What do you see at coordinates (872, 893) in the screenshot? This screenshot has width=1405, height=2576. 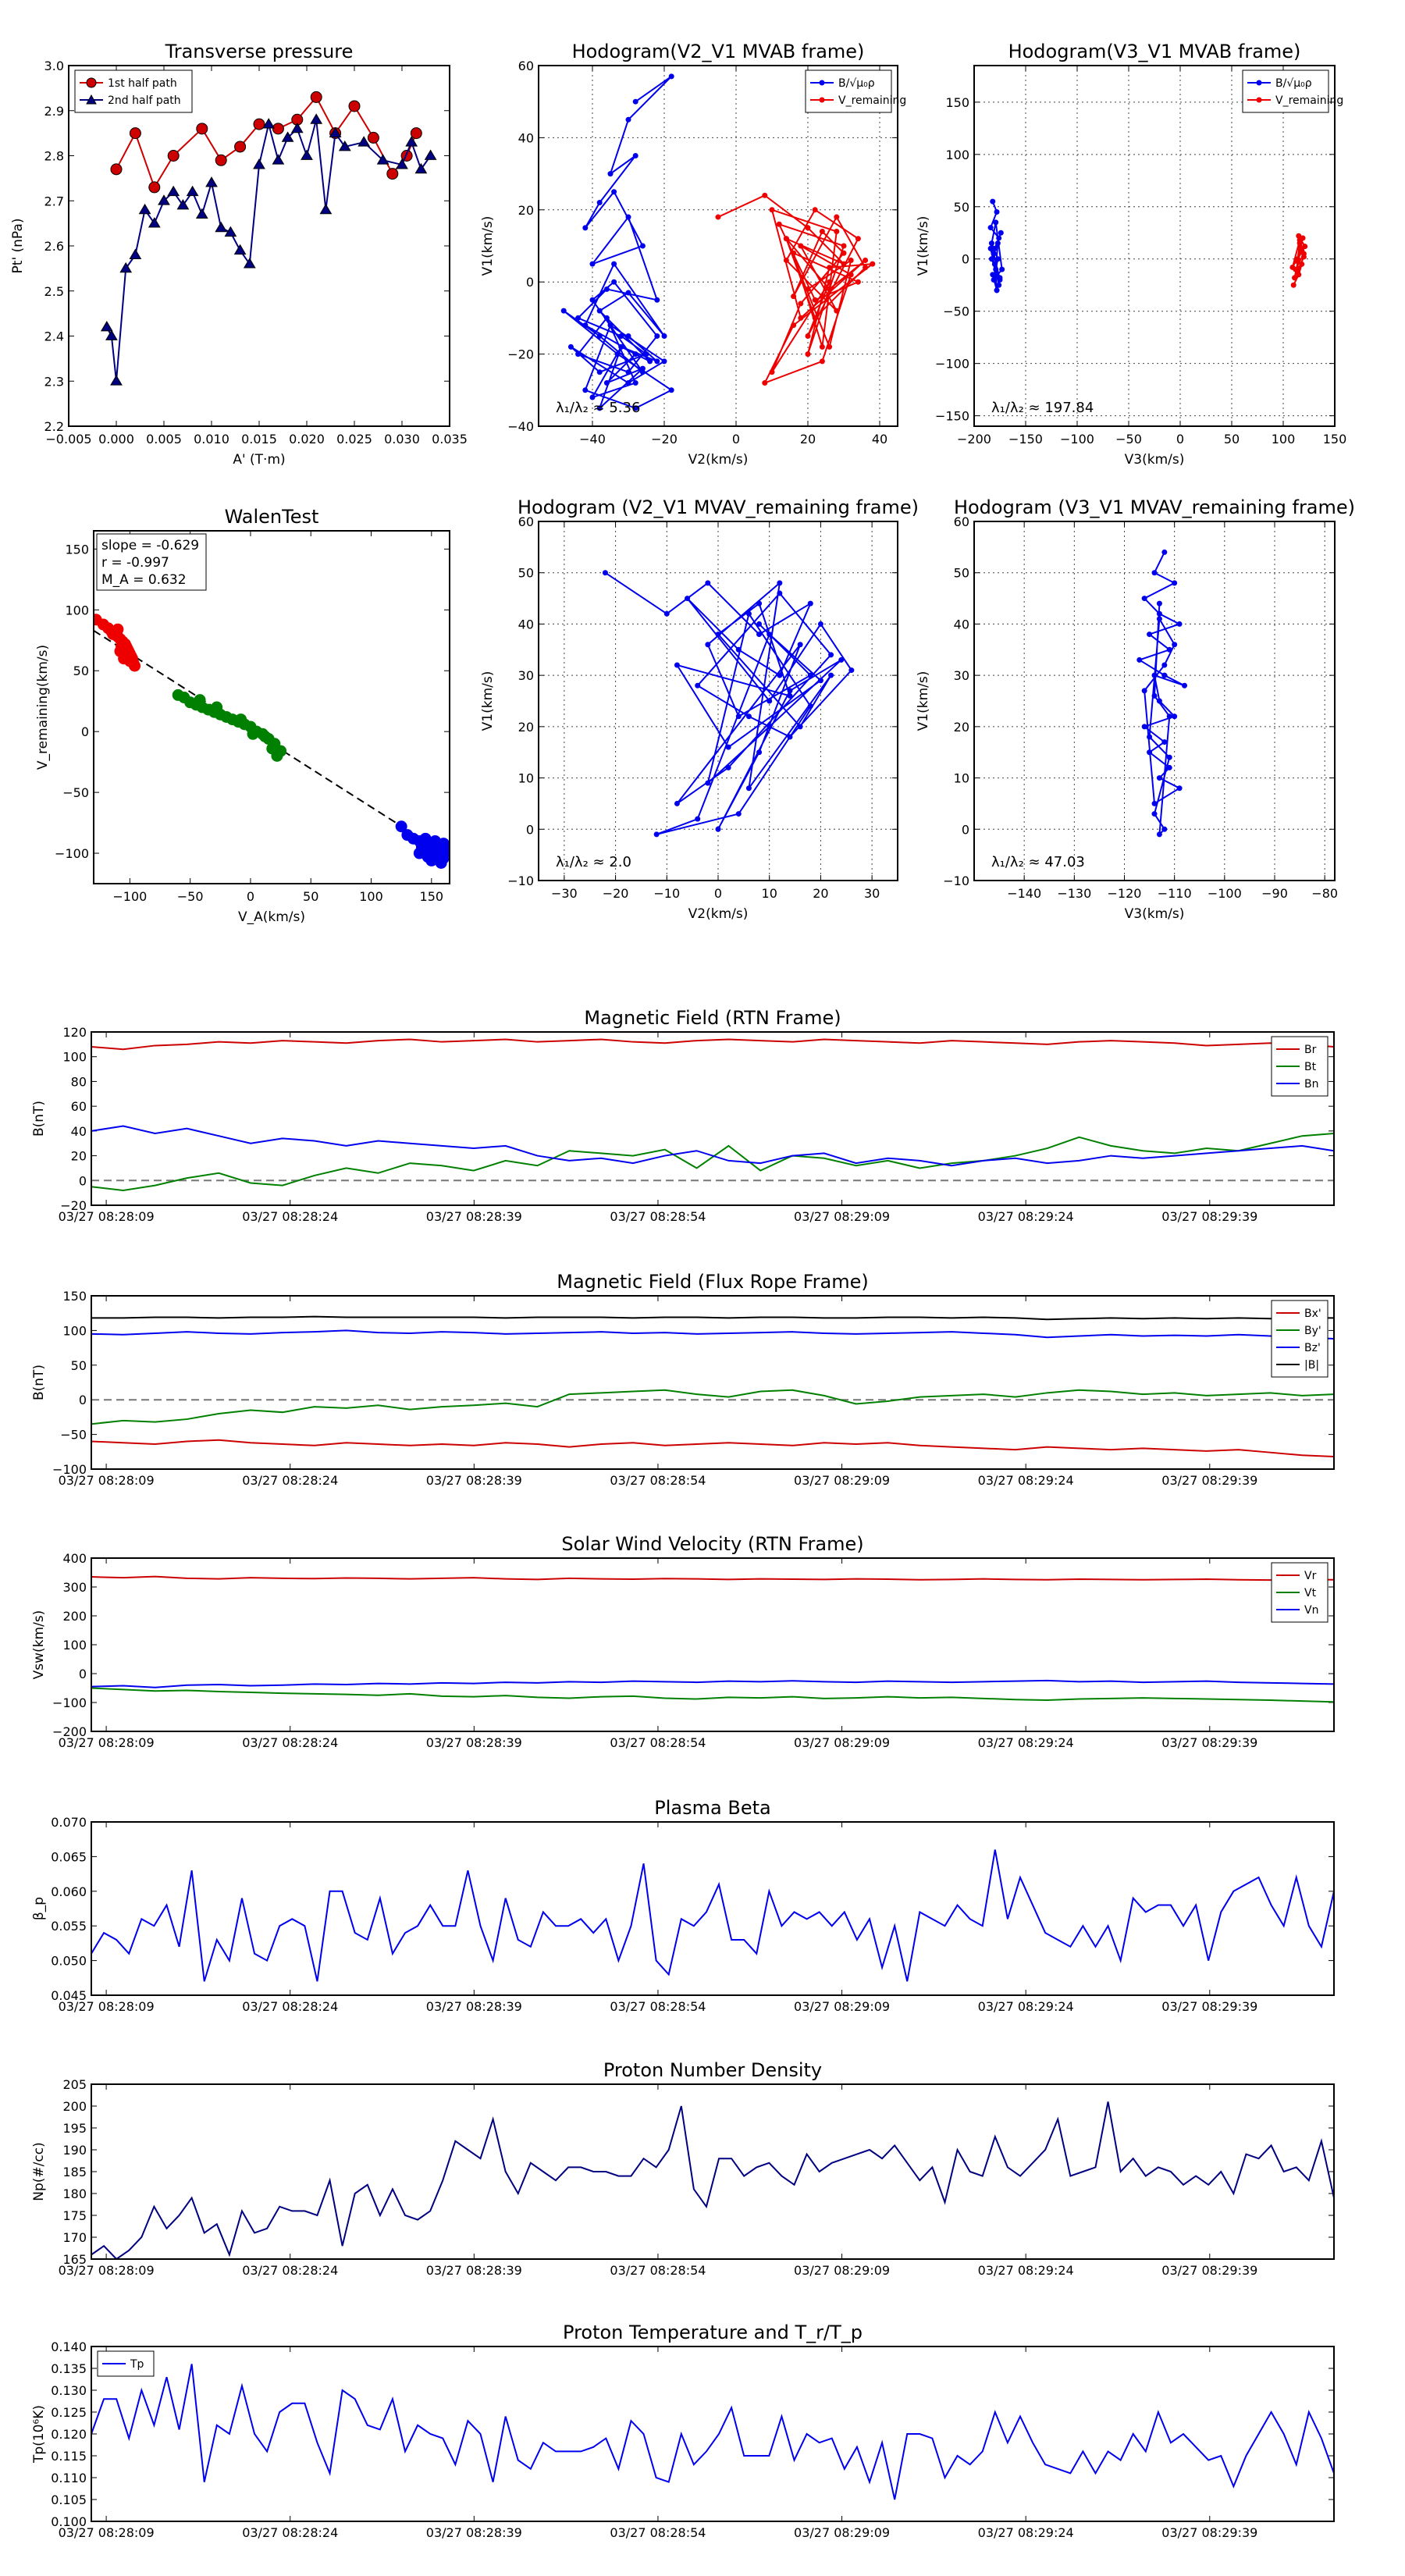 I see `x-tick-label: 30` at bounding box center [872, 893].